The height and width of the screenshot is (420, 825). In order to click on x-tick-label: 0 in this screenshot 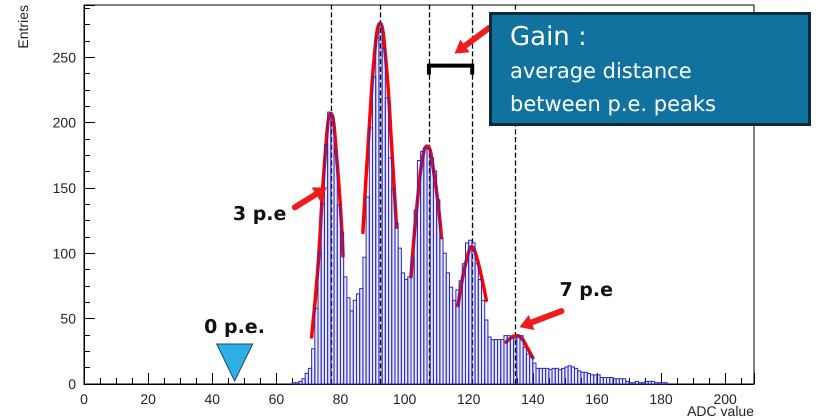, I will do `click(84, 399)`.